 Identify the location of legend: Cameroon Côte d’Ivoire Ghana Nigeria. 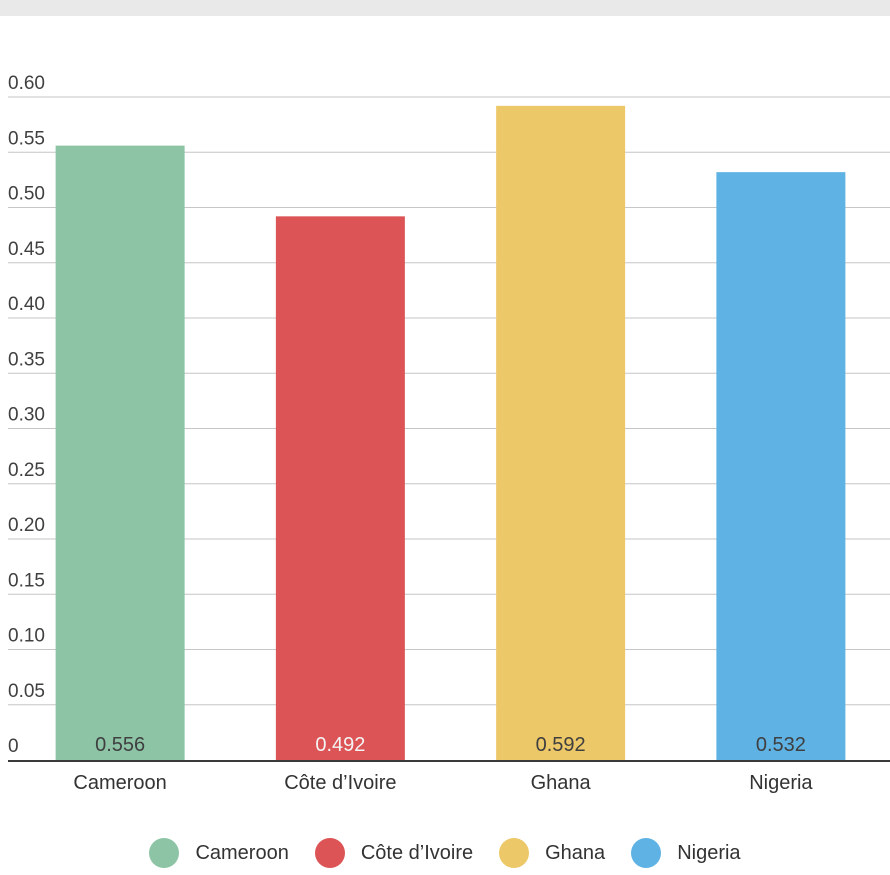
(445, 853).